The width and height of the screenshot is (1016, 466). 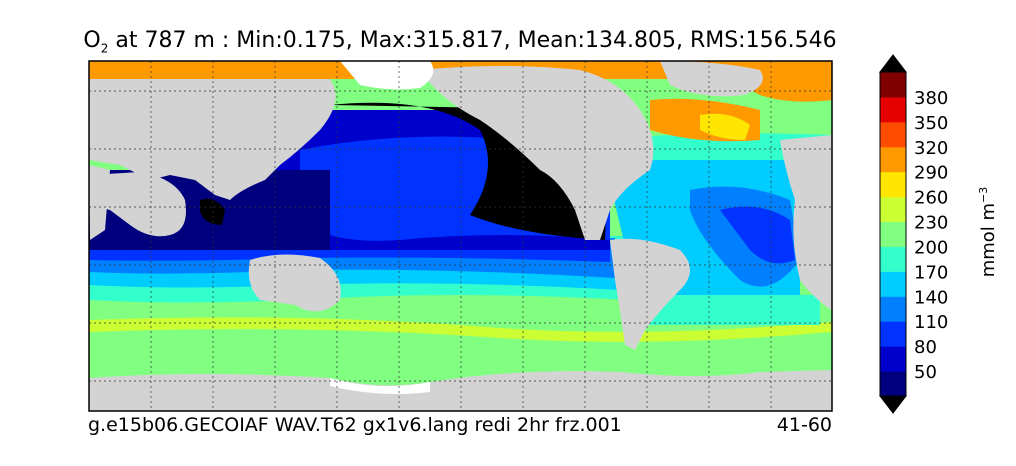 What do you see at coordinates (291, 40) in the screenshot?
I see `title-min: Min:0.175` at bounding box center [291, 40].